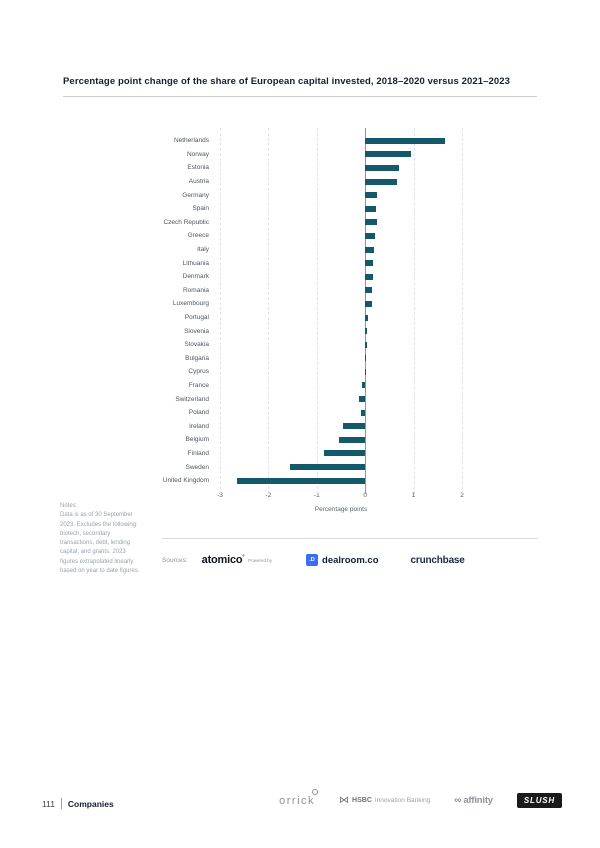 This screenshot has height=848, width=600. Describe the element at coordinates (203, 250) in the screenshot. I see `country-label: Italy` at that location.